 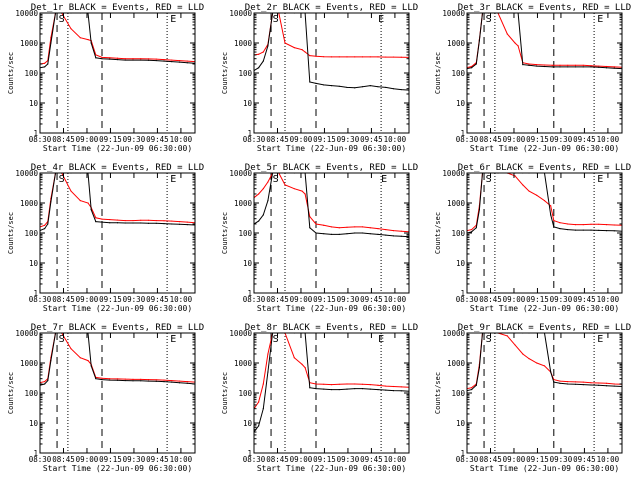 I want to click on x-tick-label: 08:45, so click(x=63, y=139).